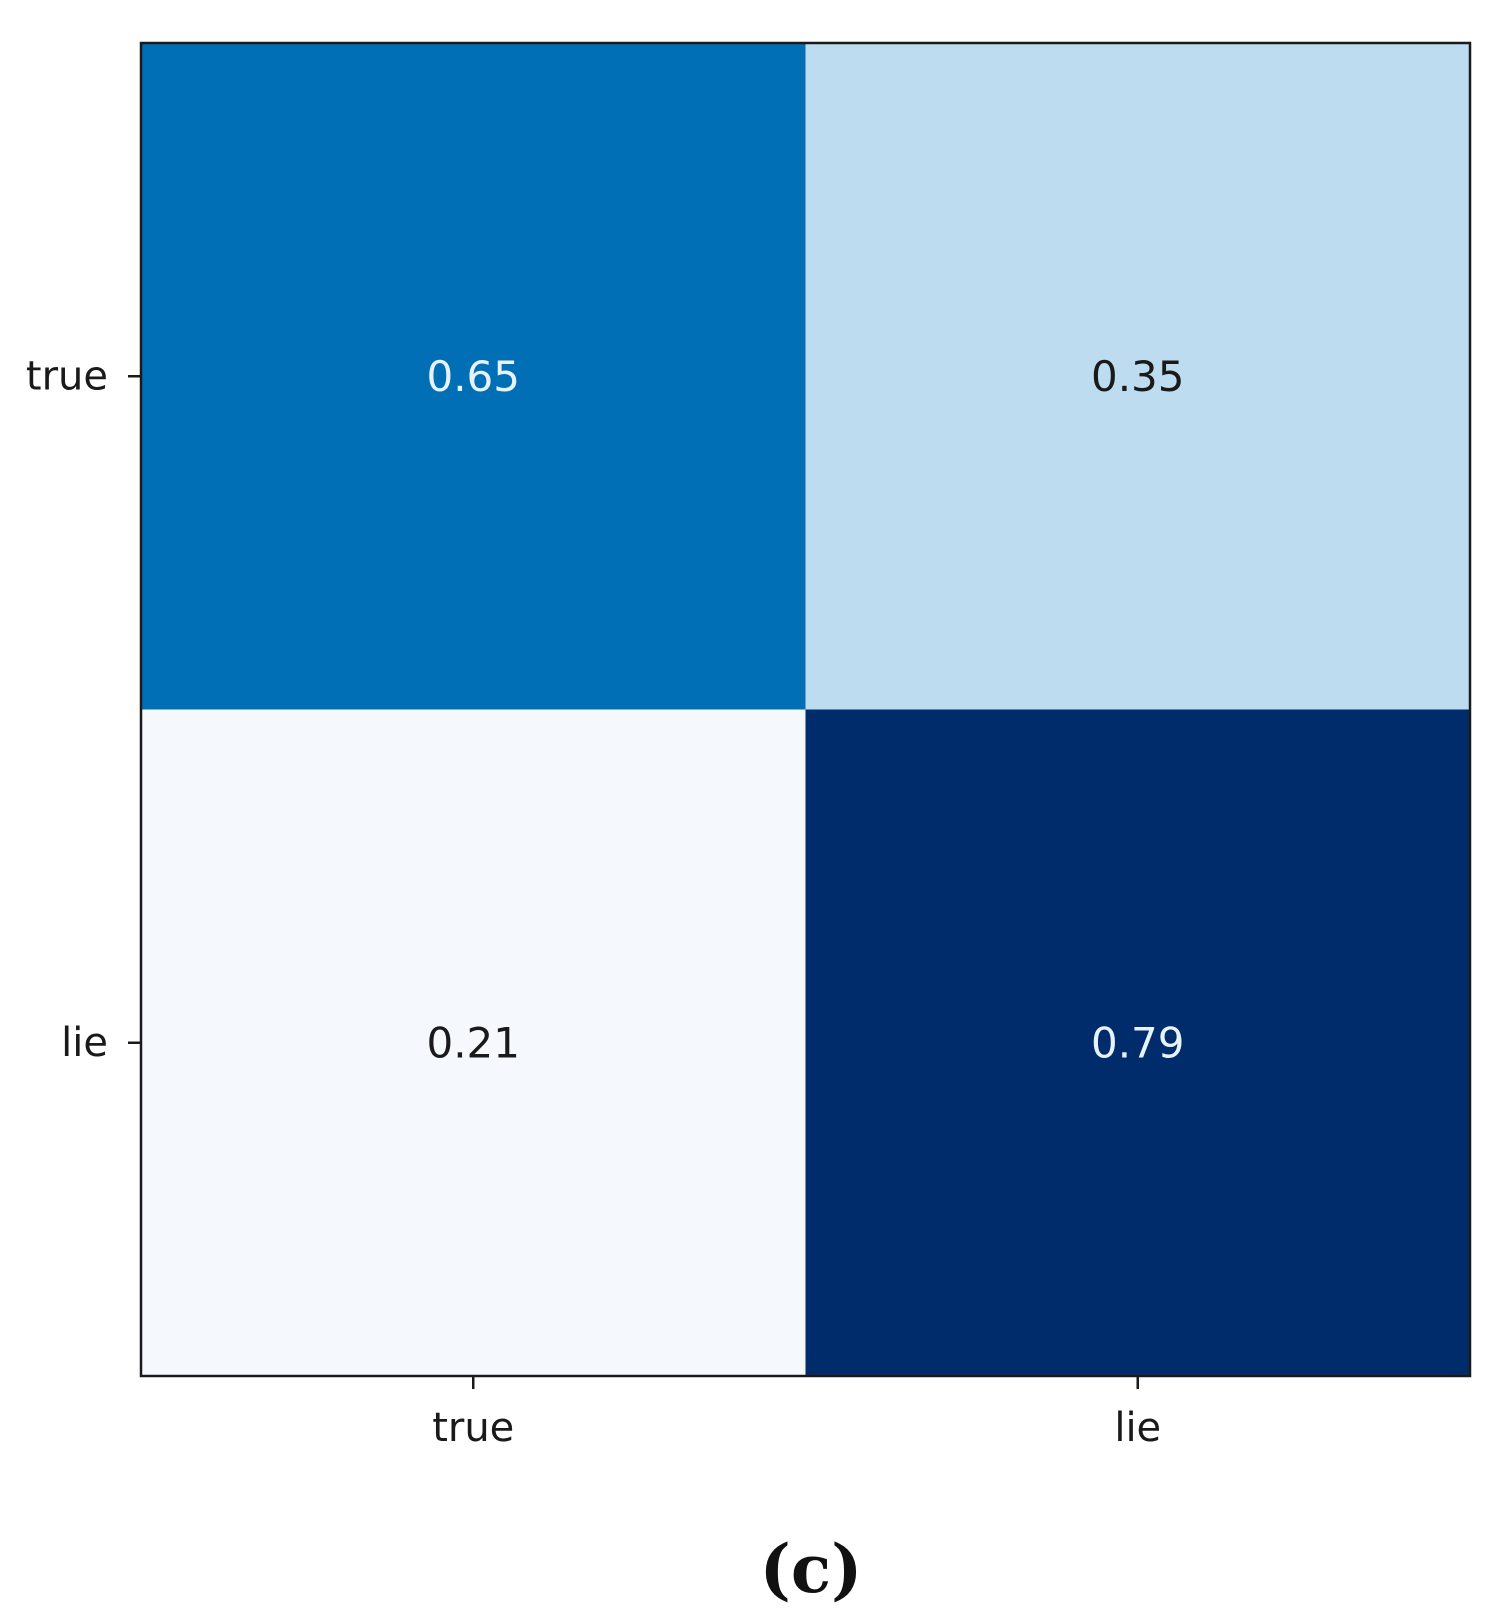 The height and width of the screenshot is (1622, 1504). Describe the element at coordinates (796, 1413) in the screenshot. I see `x-axis-ticks: true lie` at that location.